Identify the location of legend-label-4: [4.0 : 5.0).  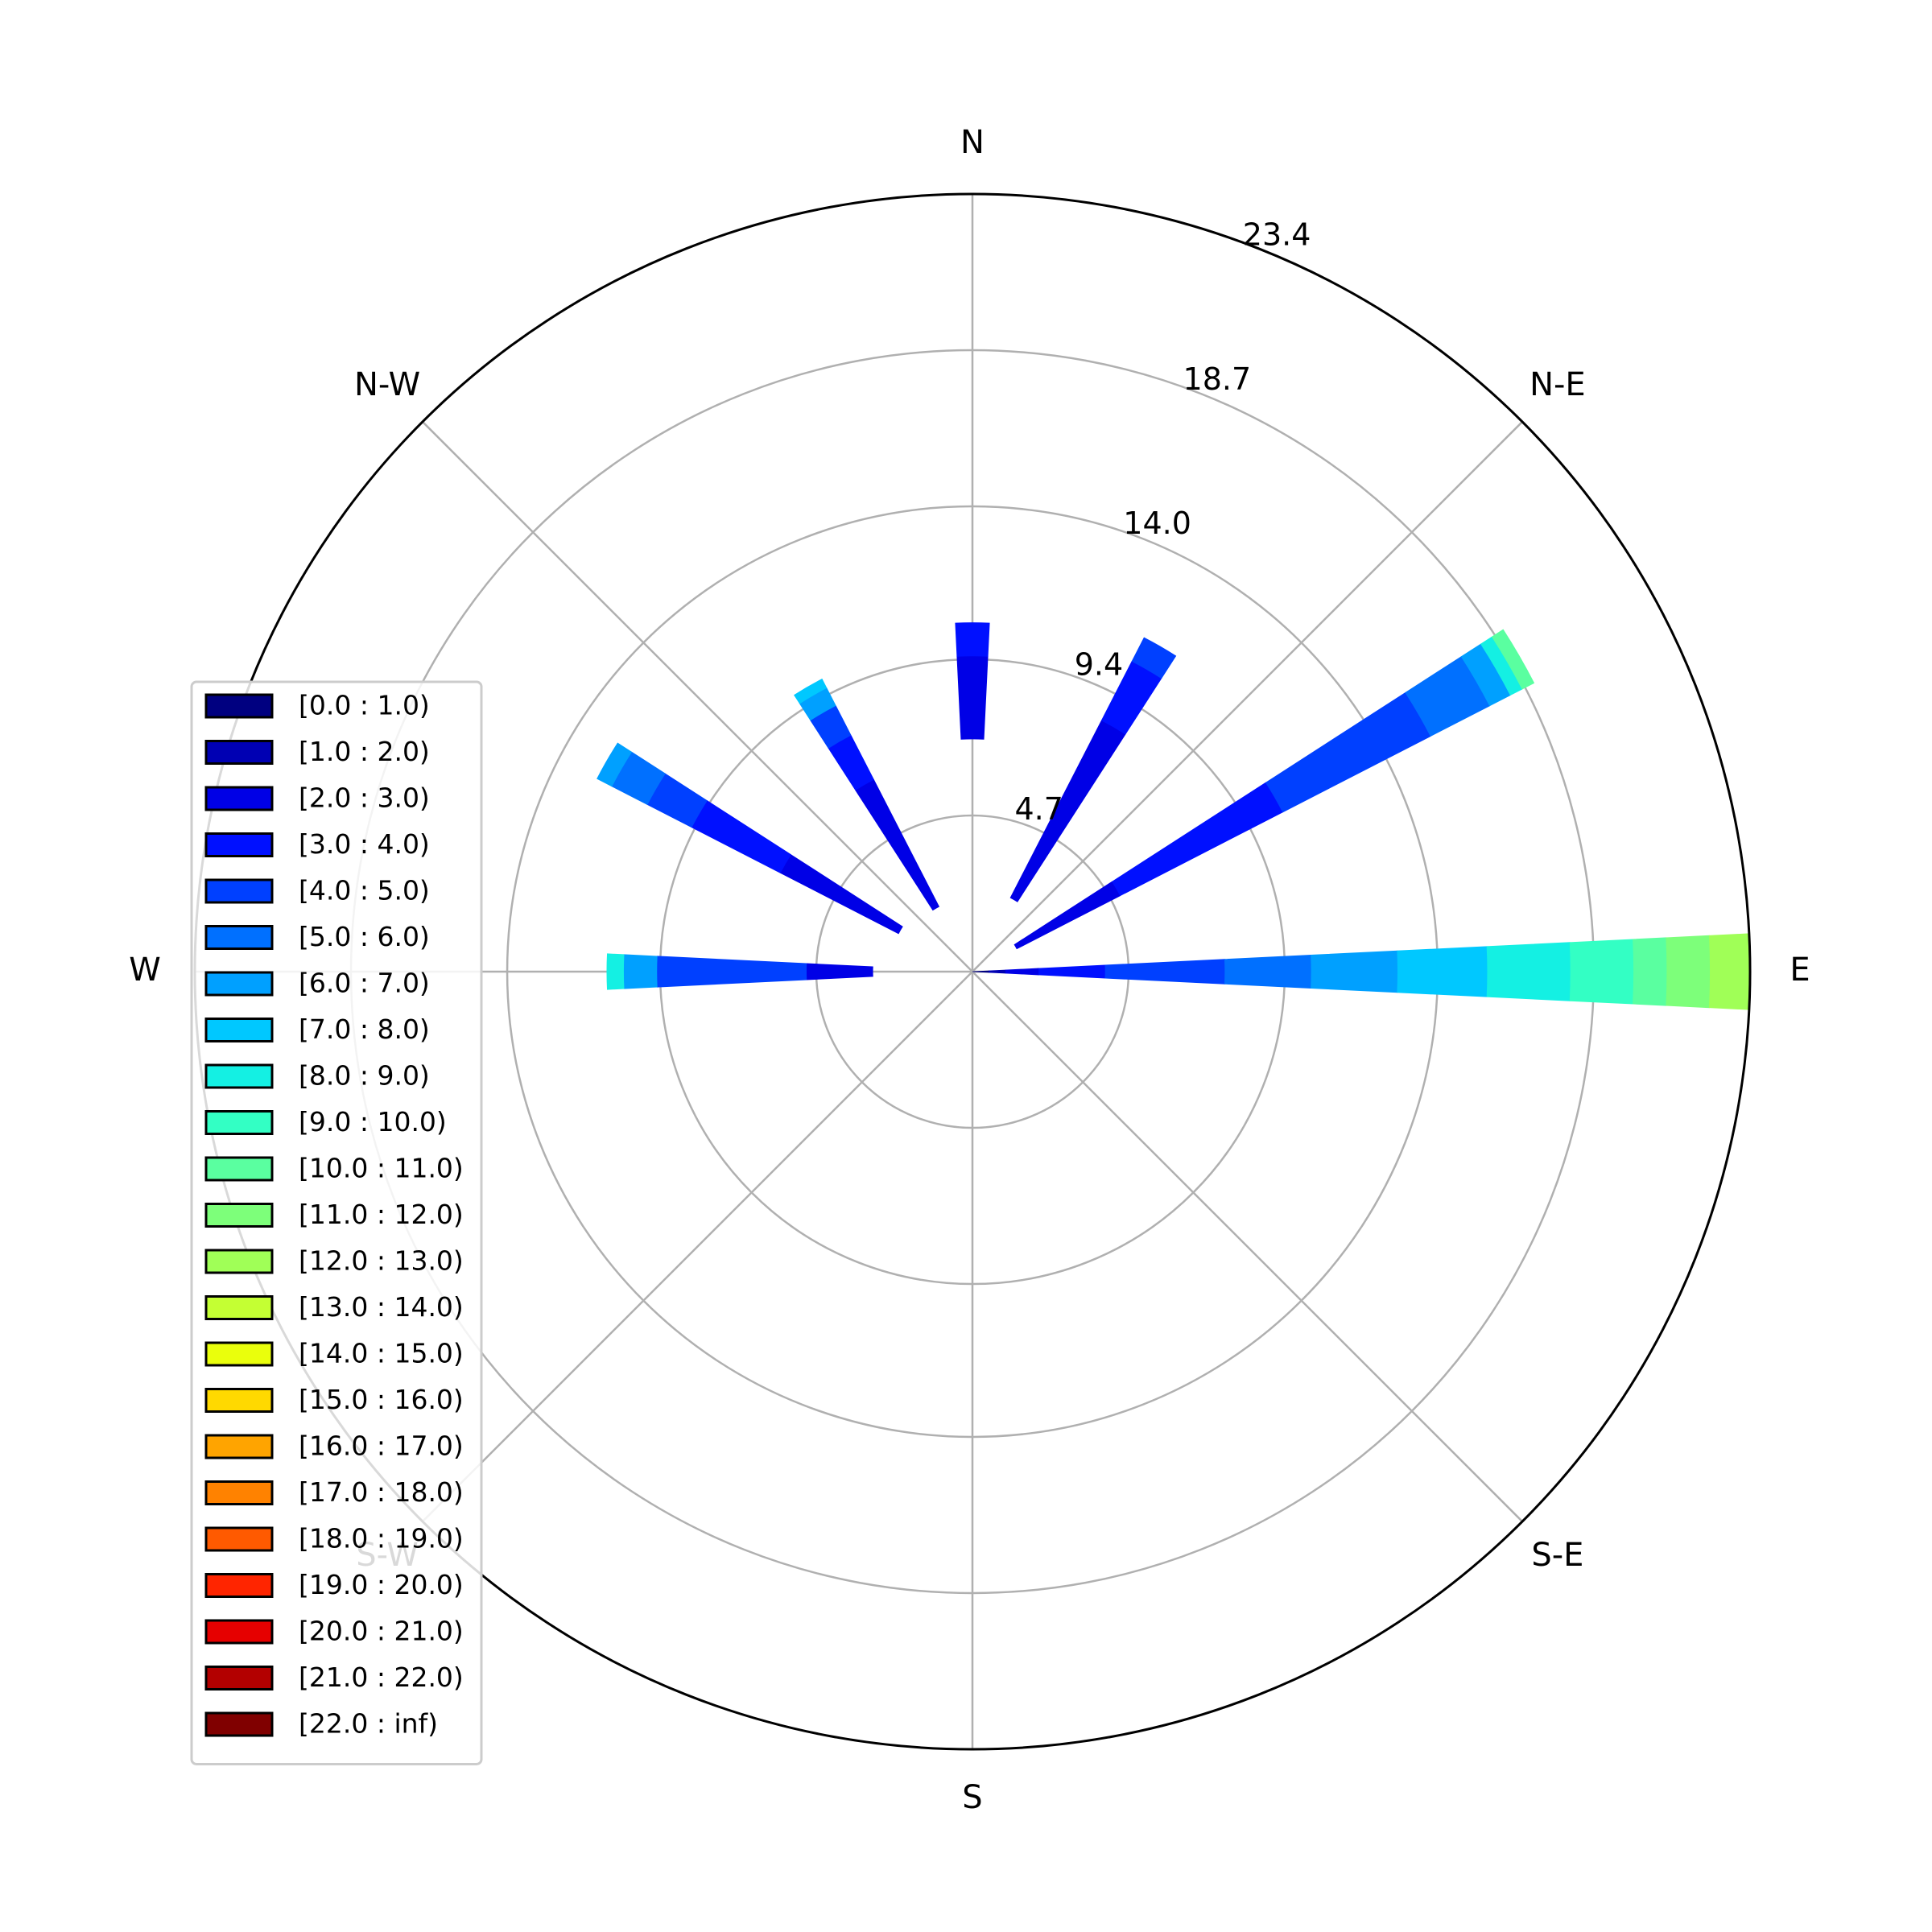
(364, 890).